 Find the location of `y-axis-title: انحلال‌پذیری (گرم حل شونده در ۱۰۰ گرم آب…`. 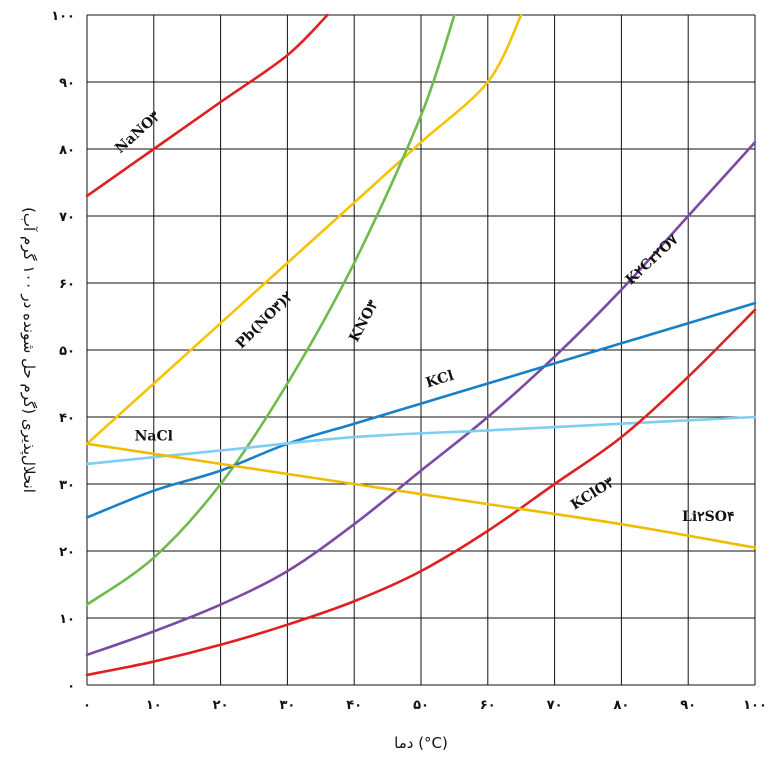

y-axis-title: انحلال‌پذیری (گرم حل شونده در ۱۰۰ گرم آب… is located at coordinates (28, 350).